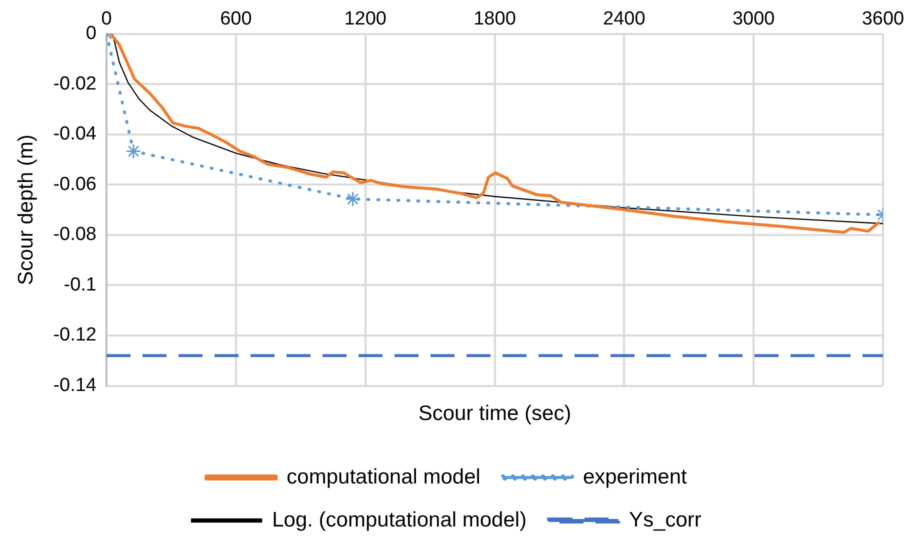  I want to click on legend-label: Ys_corr, so click(665, 520).